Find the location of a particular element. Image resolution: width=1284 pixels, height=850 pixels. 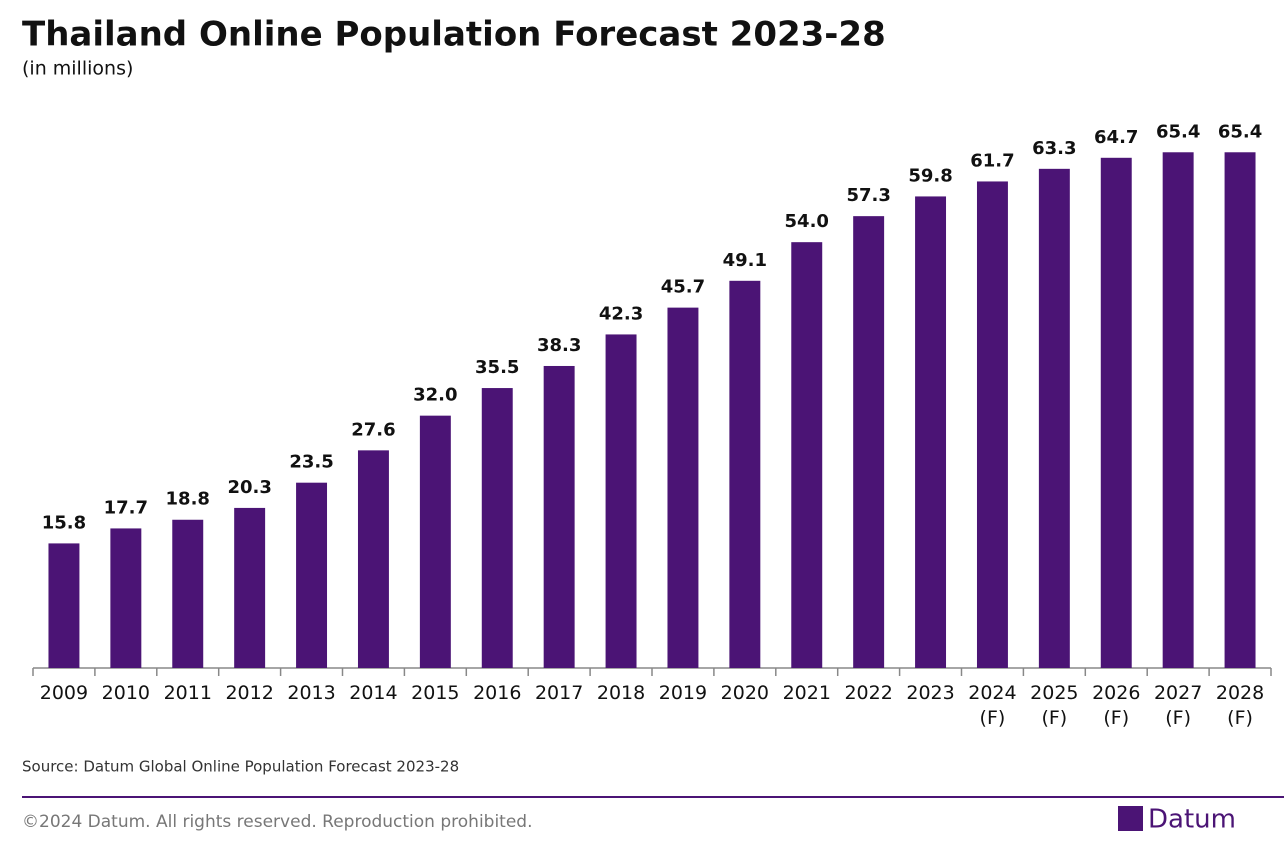

value-label: 27.6 is located at coordinates (373, 429).